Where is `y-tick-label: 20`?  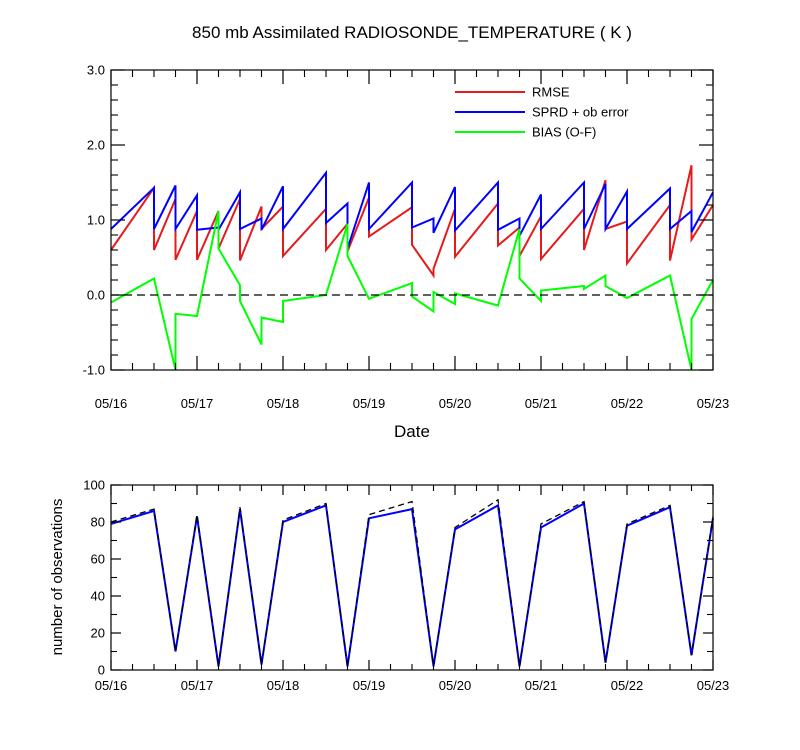 y-tick-label: 20 is located at coordinates (98, 633).